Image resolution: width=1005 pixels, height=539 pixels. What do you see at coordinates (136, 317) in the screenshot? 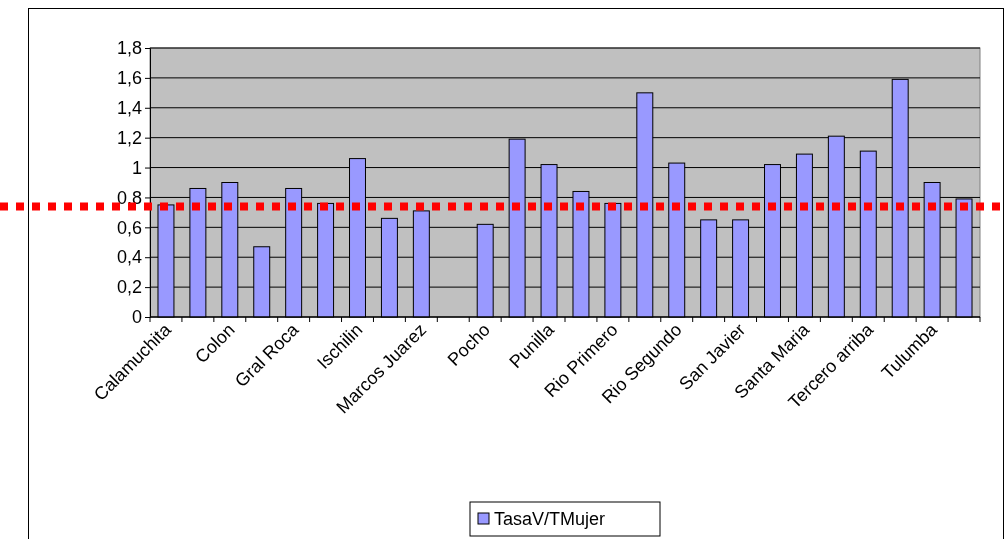
I see `y-tick-label: 0` at bounding box center [136, 317].